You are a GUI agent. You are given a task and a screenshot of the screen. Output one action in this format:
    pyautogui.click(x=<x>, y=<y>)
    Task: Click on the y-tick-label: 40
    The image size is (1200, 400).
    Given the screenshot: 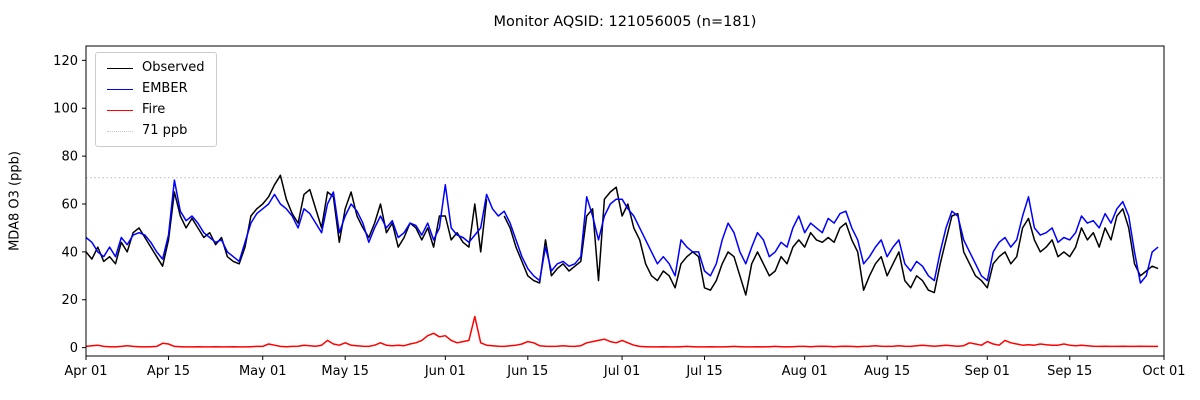 What is the action you would take?
    pyautogui.click(x=69, y=252)
    